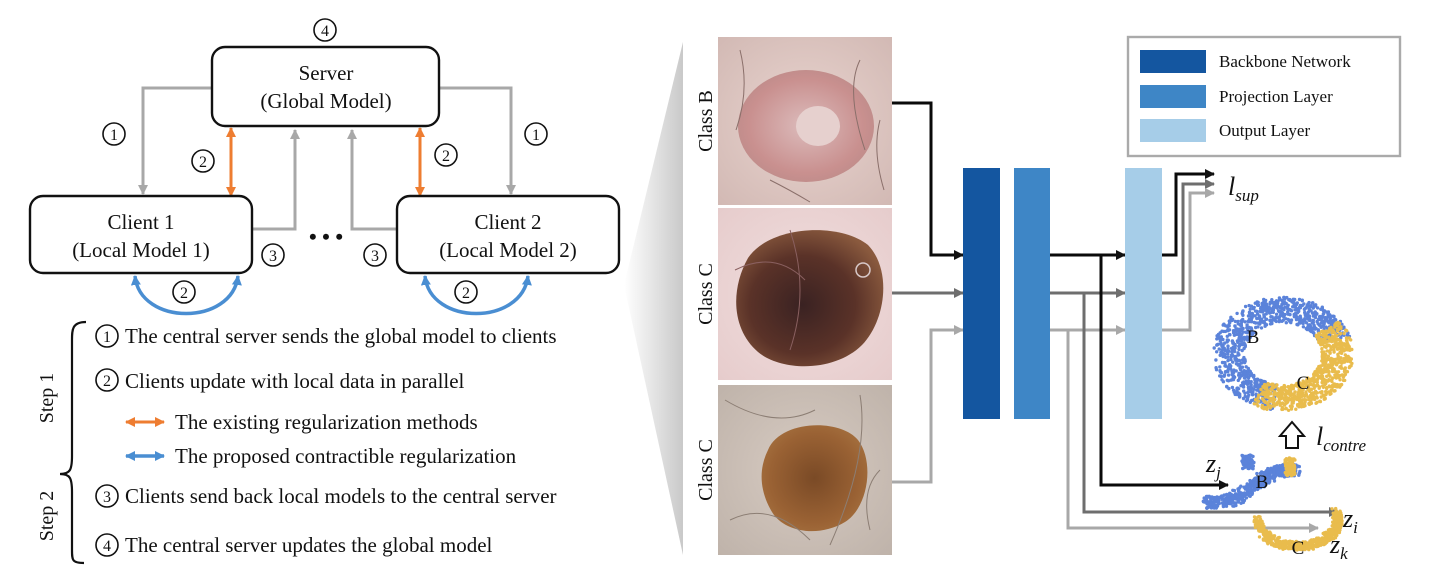 This screenshot has width=1436, height=575. I want to click on blue-arc-client2, so click(476, 295).